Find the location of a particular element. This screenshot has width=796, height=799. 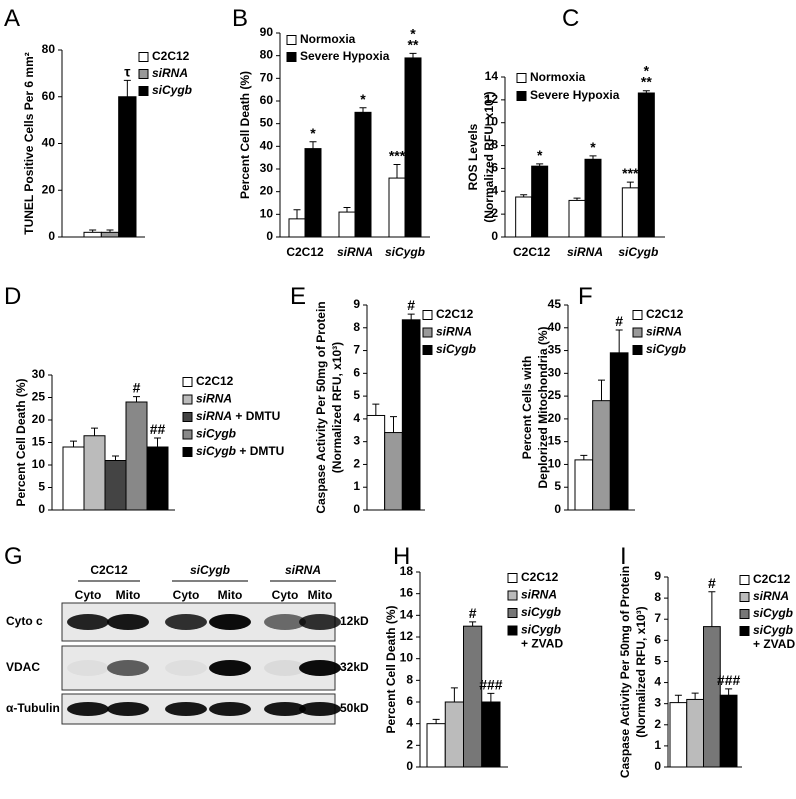

legend-label: siCygb is located at coordinates (456, 349).